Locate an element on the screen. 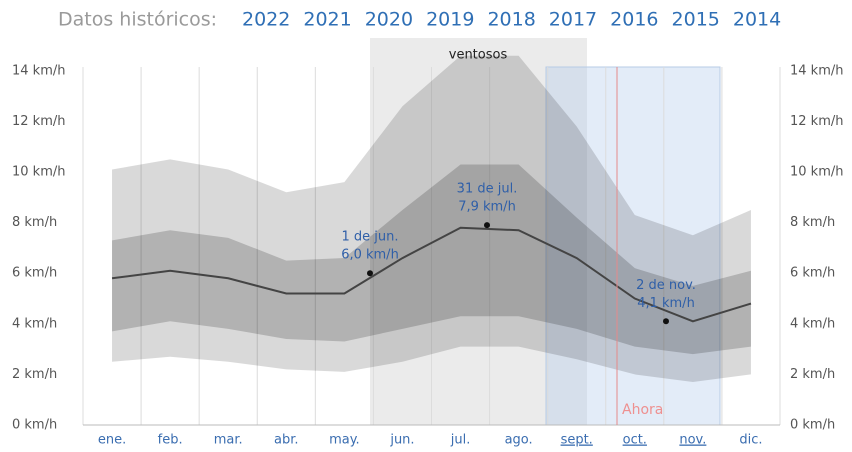  y-tick-label: 12 km/h is located at coordinates (39, 121).